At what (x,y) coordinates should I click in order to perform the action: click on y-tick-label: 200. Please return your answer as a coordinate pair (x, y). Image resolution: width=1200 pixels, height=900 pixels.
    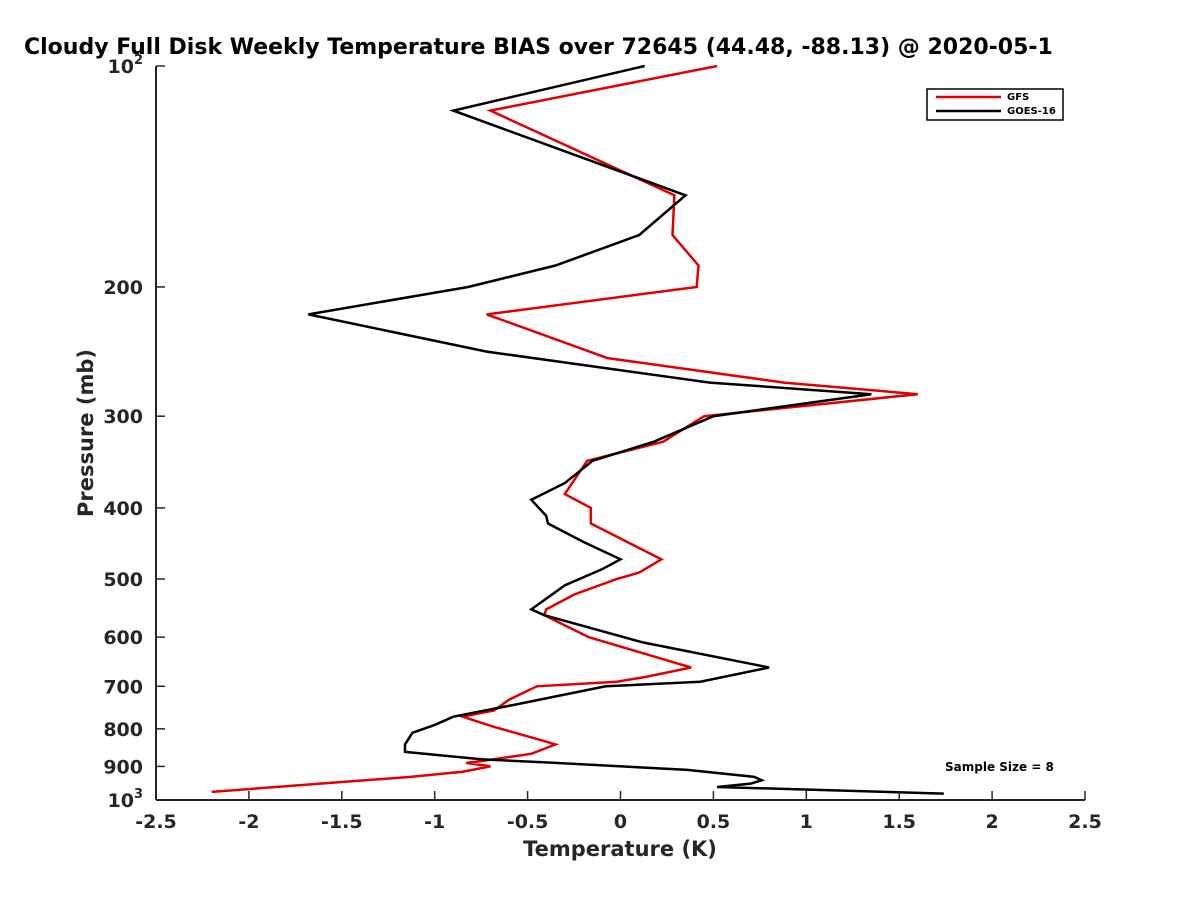
    Looking at the image, I should click on (123, 288).